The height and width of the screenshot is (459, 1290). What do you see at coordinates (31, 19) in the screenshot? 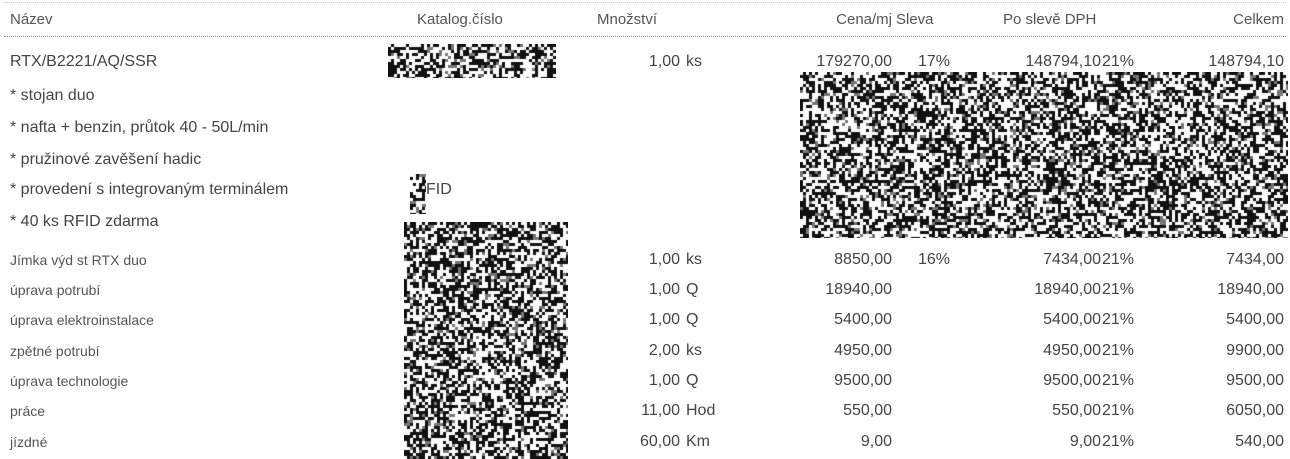
I see `header-name: Název` at bounding box center [31, 19].